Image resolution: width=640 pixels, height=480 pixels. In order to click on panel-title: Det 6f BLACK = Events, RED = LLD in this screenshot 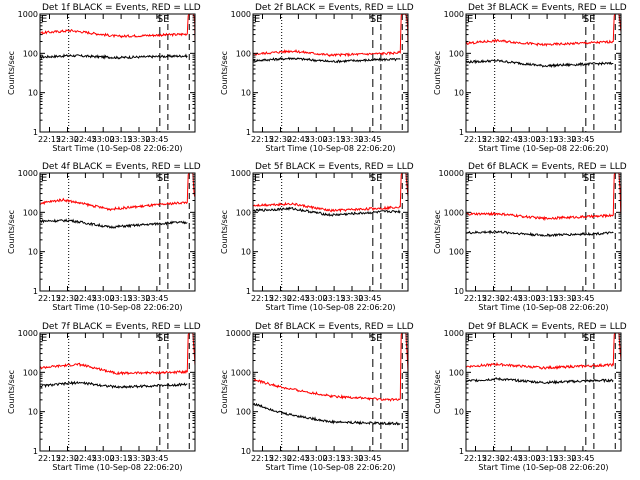, I will do `click(547, 167)`.